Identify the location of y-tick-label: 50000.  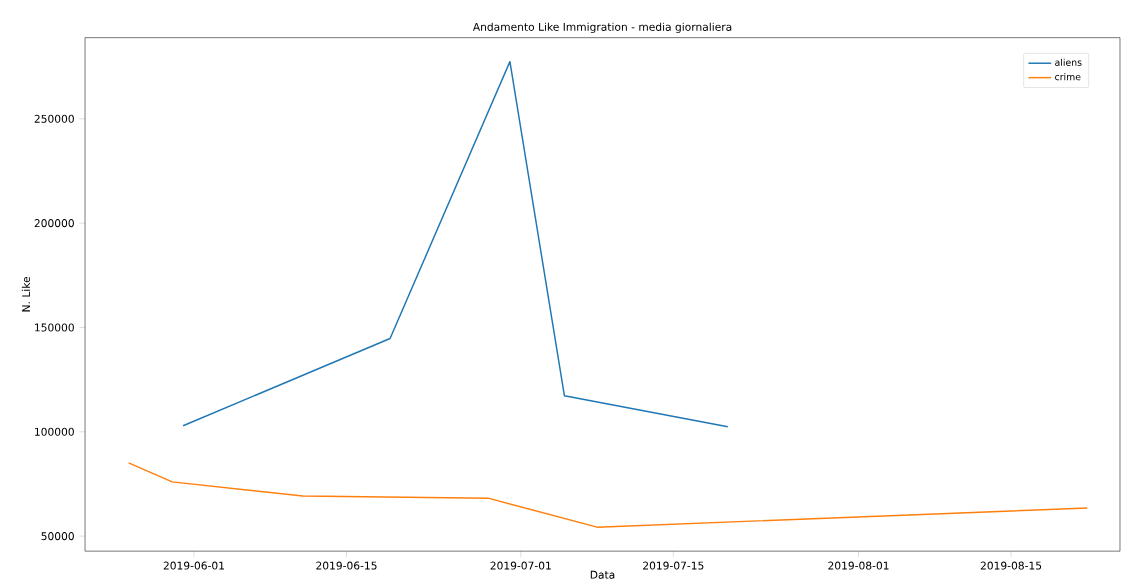
(57, 536).